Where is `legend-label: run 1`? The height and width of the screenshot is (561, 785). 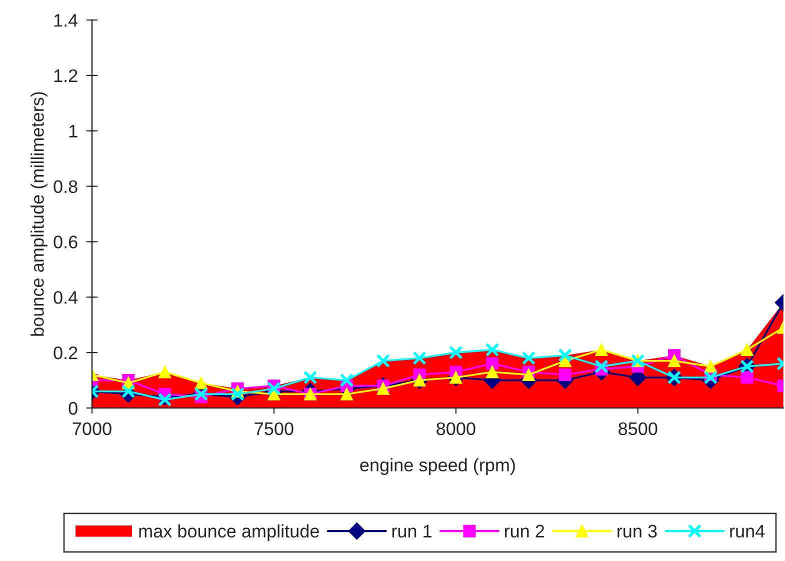
legend-label: run 1 is located at coordinates (412, 531).